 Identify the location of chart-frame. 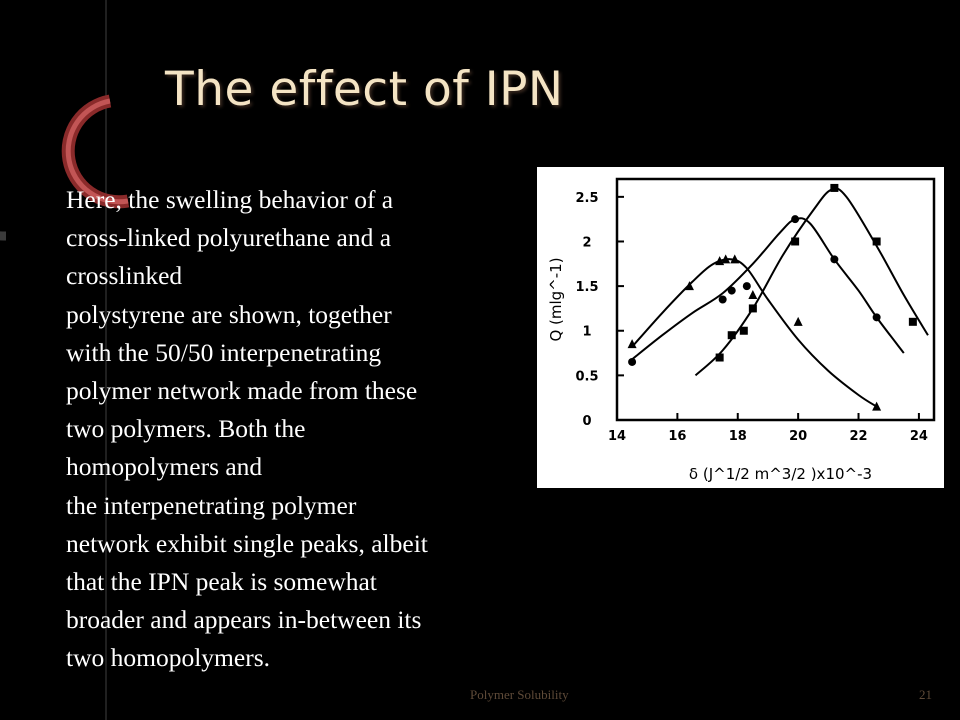
(775, 299).